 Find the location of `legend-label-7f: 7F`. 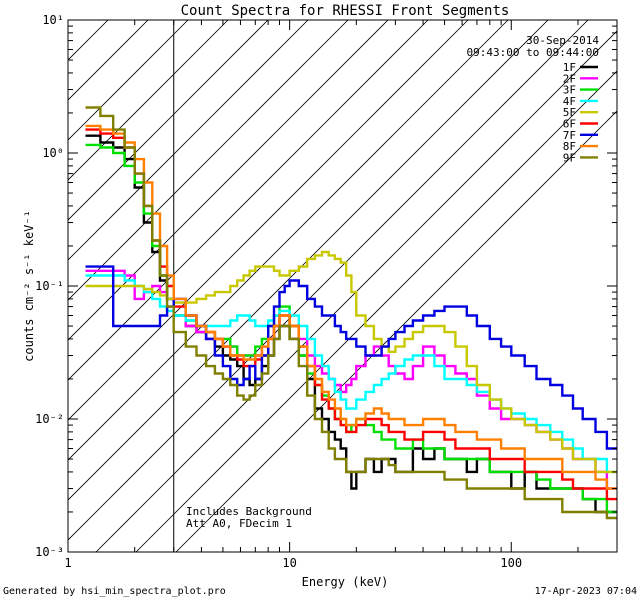

legend-label-7f: 7F is located at coordinates (569, 135).